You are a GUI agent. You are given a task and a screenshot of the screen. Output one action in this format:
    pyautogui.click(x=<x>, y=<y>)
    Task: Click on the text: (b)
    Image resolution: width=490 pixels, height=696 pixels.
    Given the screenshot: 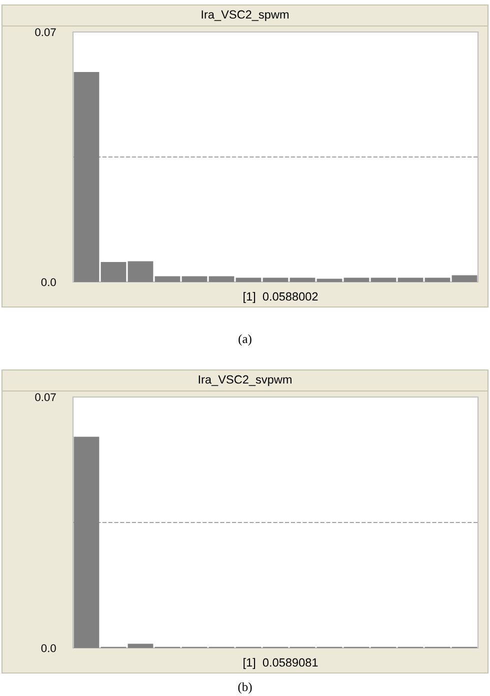 What is the action you would take?
    pyautogui.click(x=245, y=688)
    